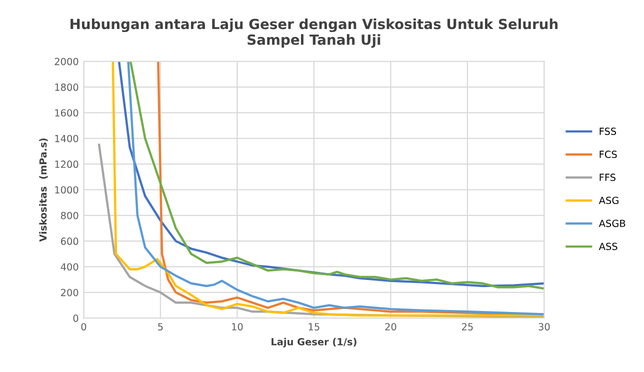  Describe the element at coordinates (66, 62) in the screenshot. I see `y-tick-label: 2000` at that location.